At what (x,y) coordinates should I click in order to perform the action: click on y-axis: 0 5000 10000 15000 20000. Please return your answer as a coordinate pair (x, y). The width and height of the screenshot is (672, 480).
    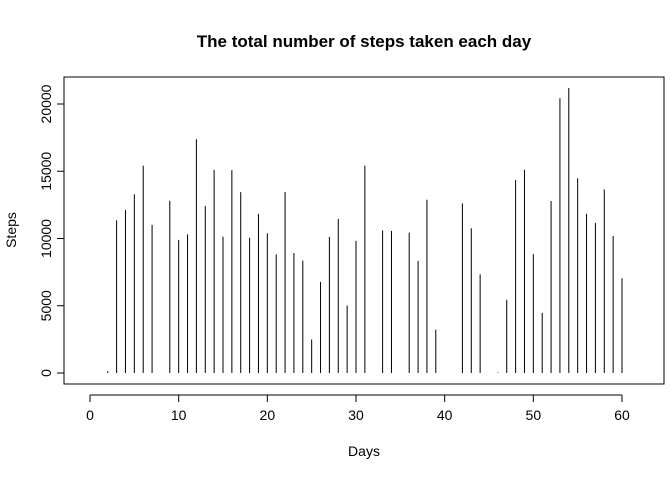
    Looking at the image, I should click on (51, 230).